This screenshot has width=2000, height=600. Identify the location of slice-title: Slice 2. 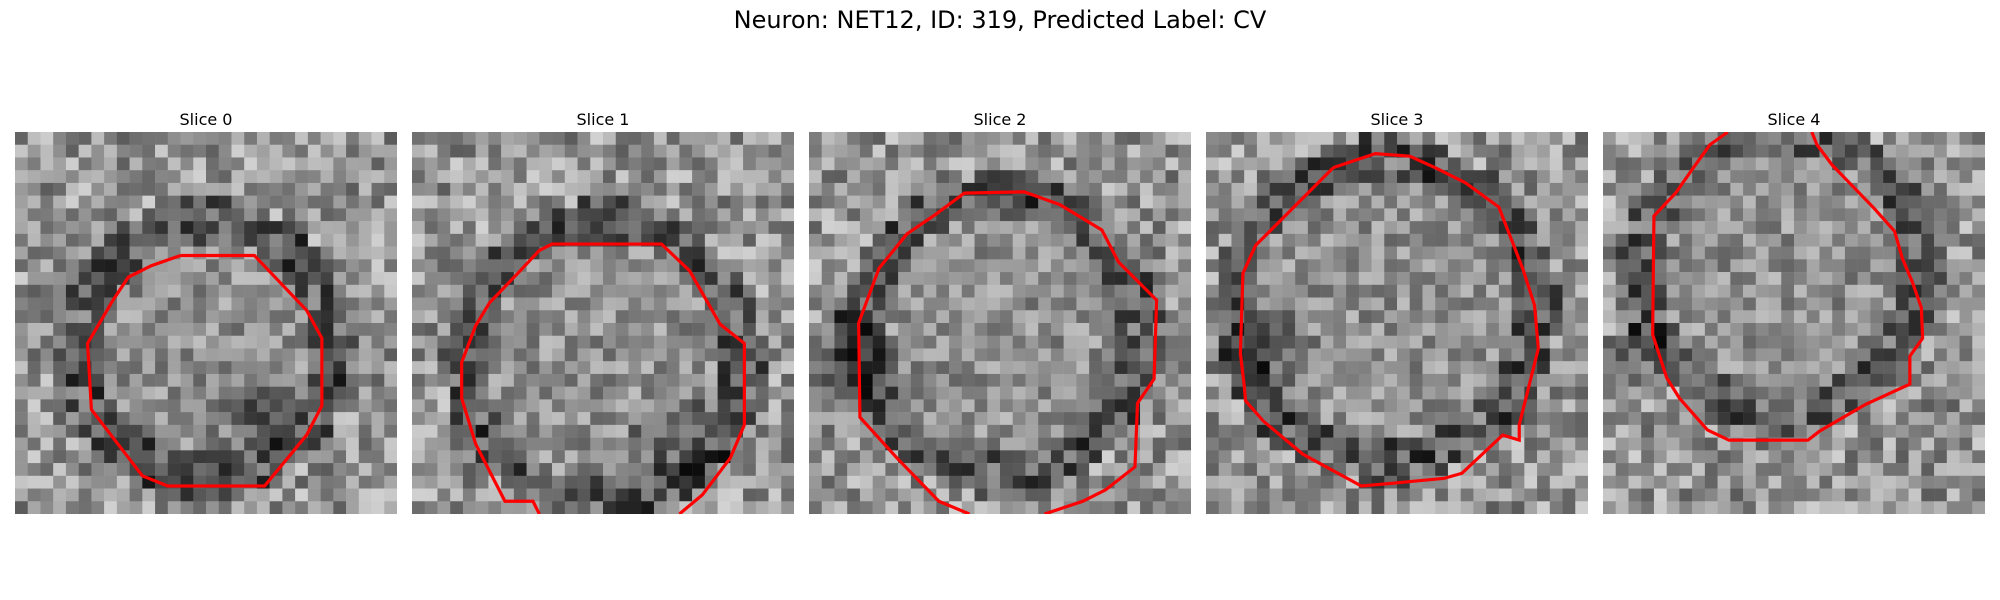
(1000, 119).